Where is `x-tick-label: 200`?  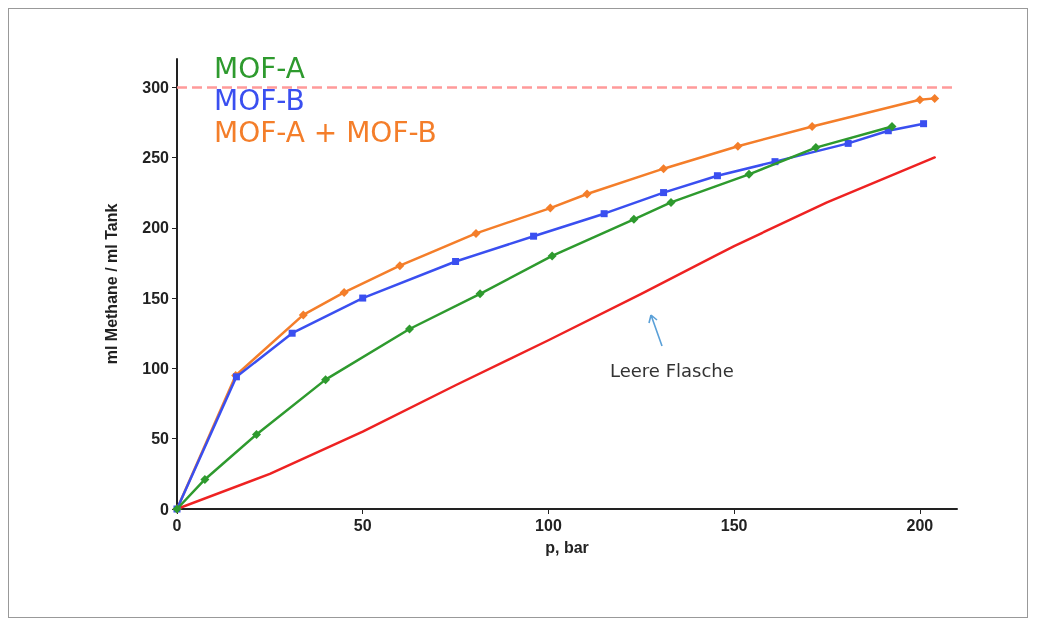 x-tick-label: 200 is located at coordinates (920, 525).